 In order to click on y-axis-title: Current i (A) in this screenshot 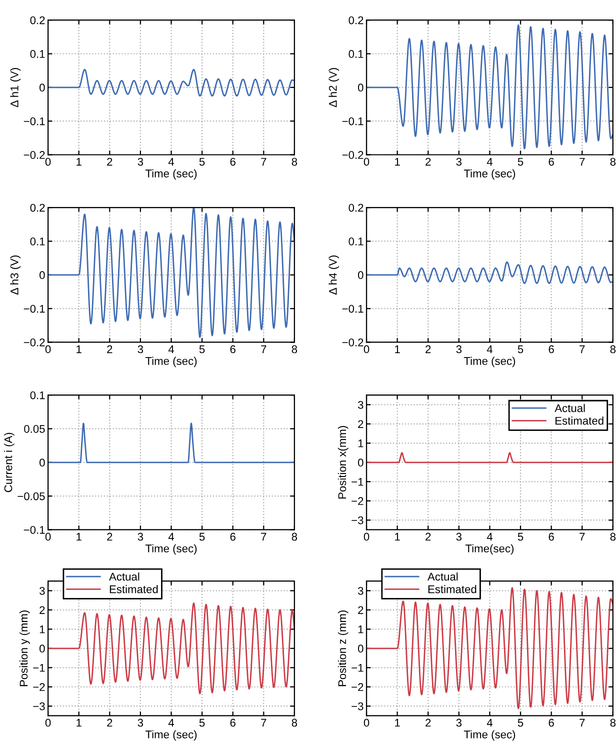, I will do `click(9, 462)`.